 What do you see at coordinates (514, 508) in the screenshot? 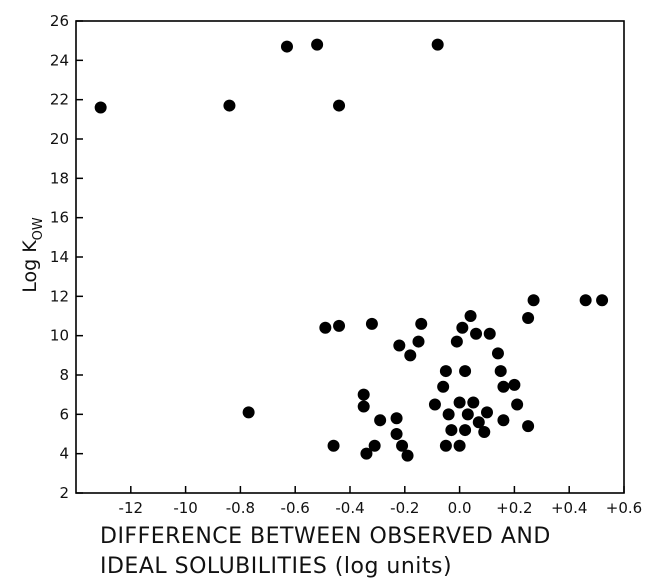
I see `x-tick-label: +0.2` at bounding box center [514, 508].